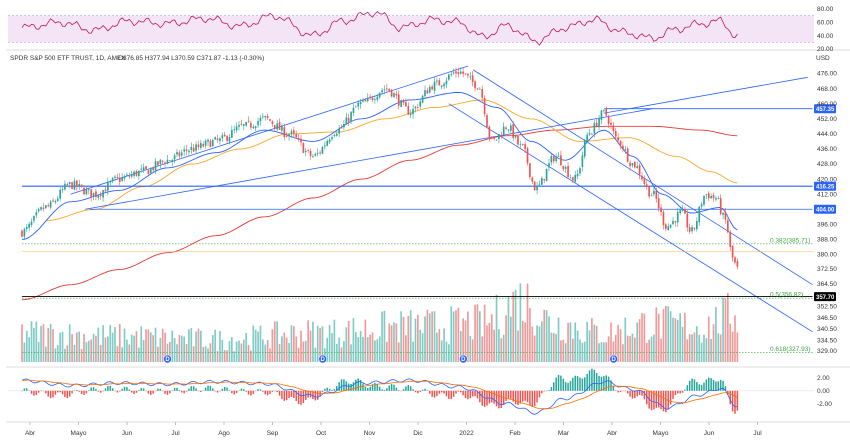 The height and width of the screenshot is (448, 850). Describe the element at coordinates (68, 58) in the screenshot. I see `symbol-title: SPDR S&P 500 ETF TRUST, 1D, AMEX` at that location.